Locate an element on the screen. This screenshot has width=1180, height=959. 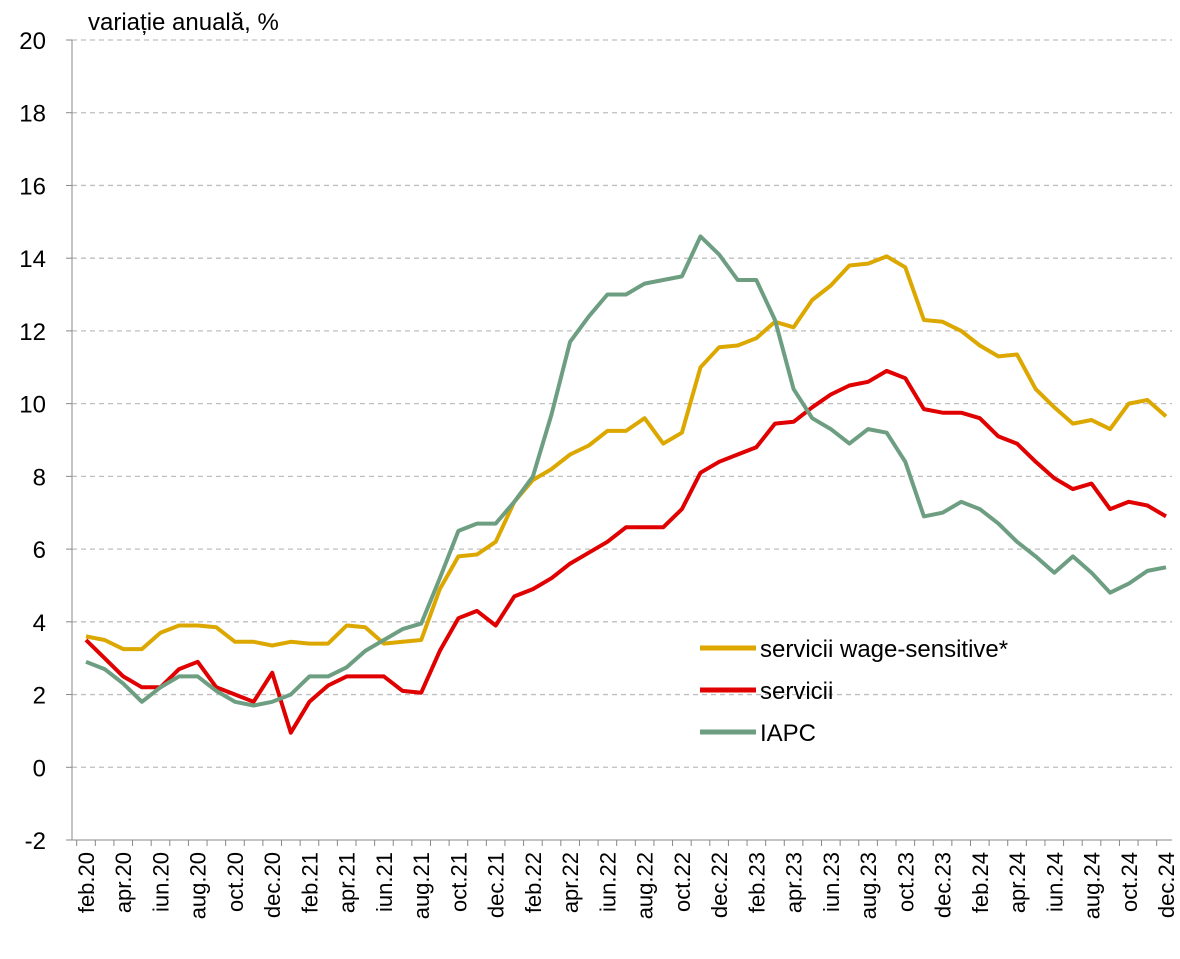
x-tick-label: dec.23 is located at coordinates (943, 885).